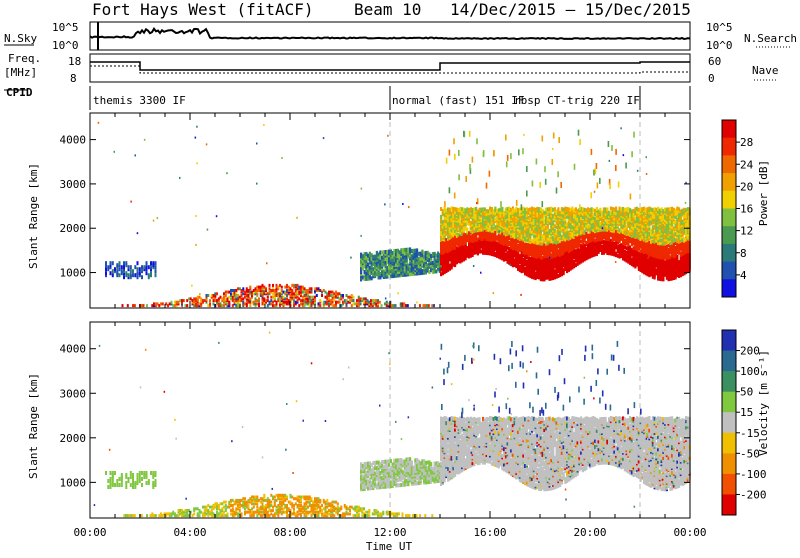  I want to click on nave-label: Nave, so click(765, 70).